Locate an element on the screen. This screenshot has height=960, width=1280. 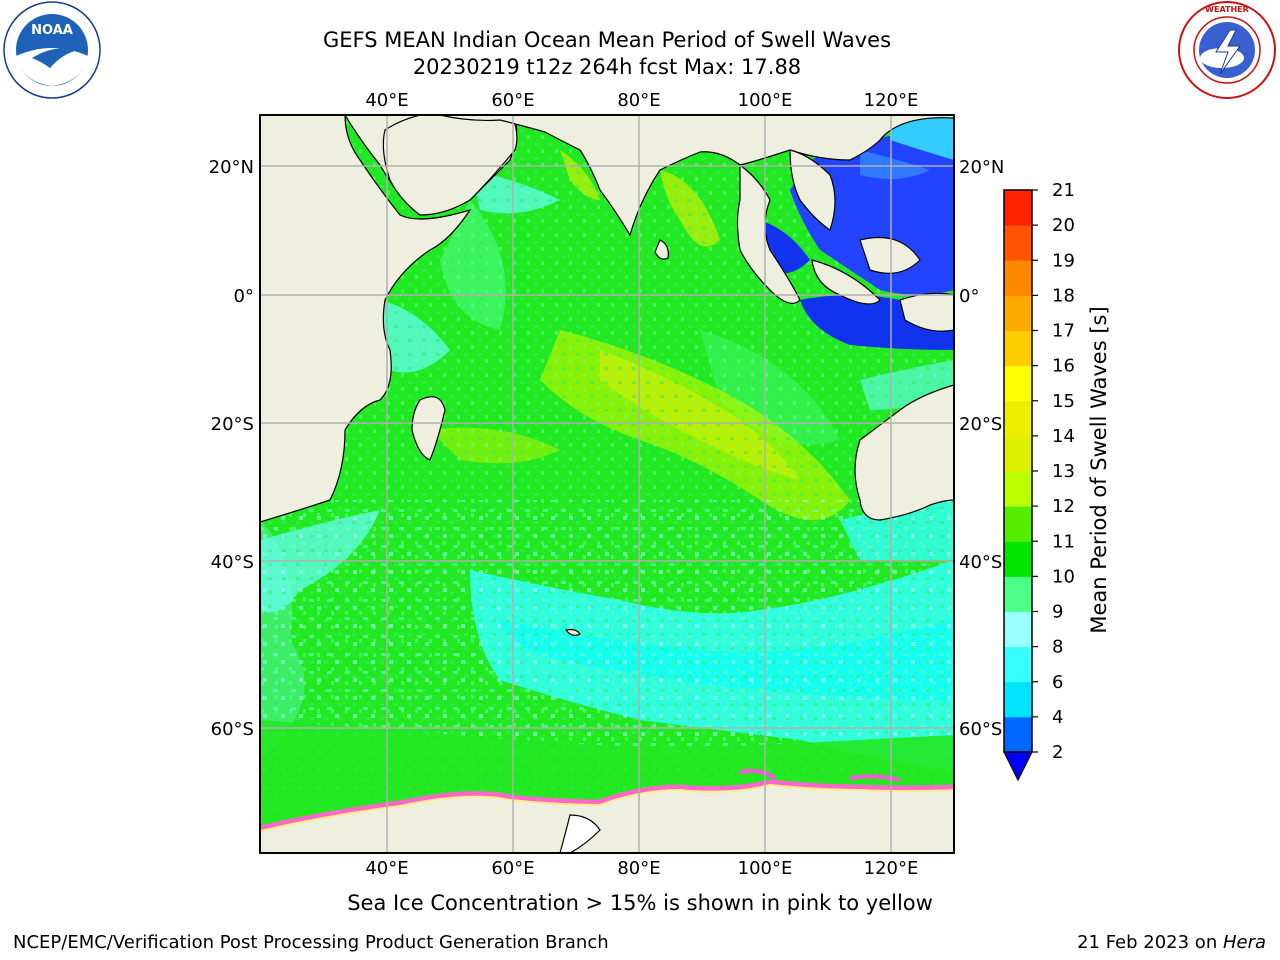
noaa-logo-icon: NOAA is located at coordinates (52, 50).